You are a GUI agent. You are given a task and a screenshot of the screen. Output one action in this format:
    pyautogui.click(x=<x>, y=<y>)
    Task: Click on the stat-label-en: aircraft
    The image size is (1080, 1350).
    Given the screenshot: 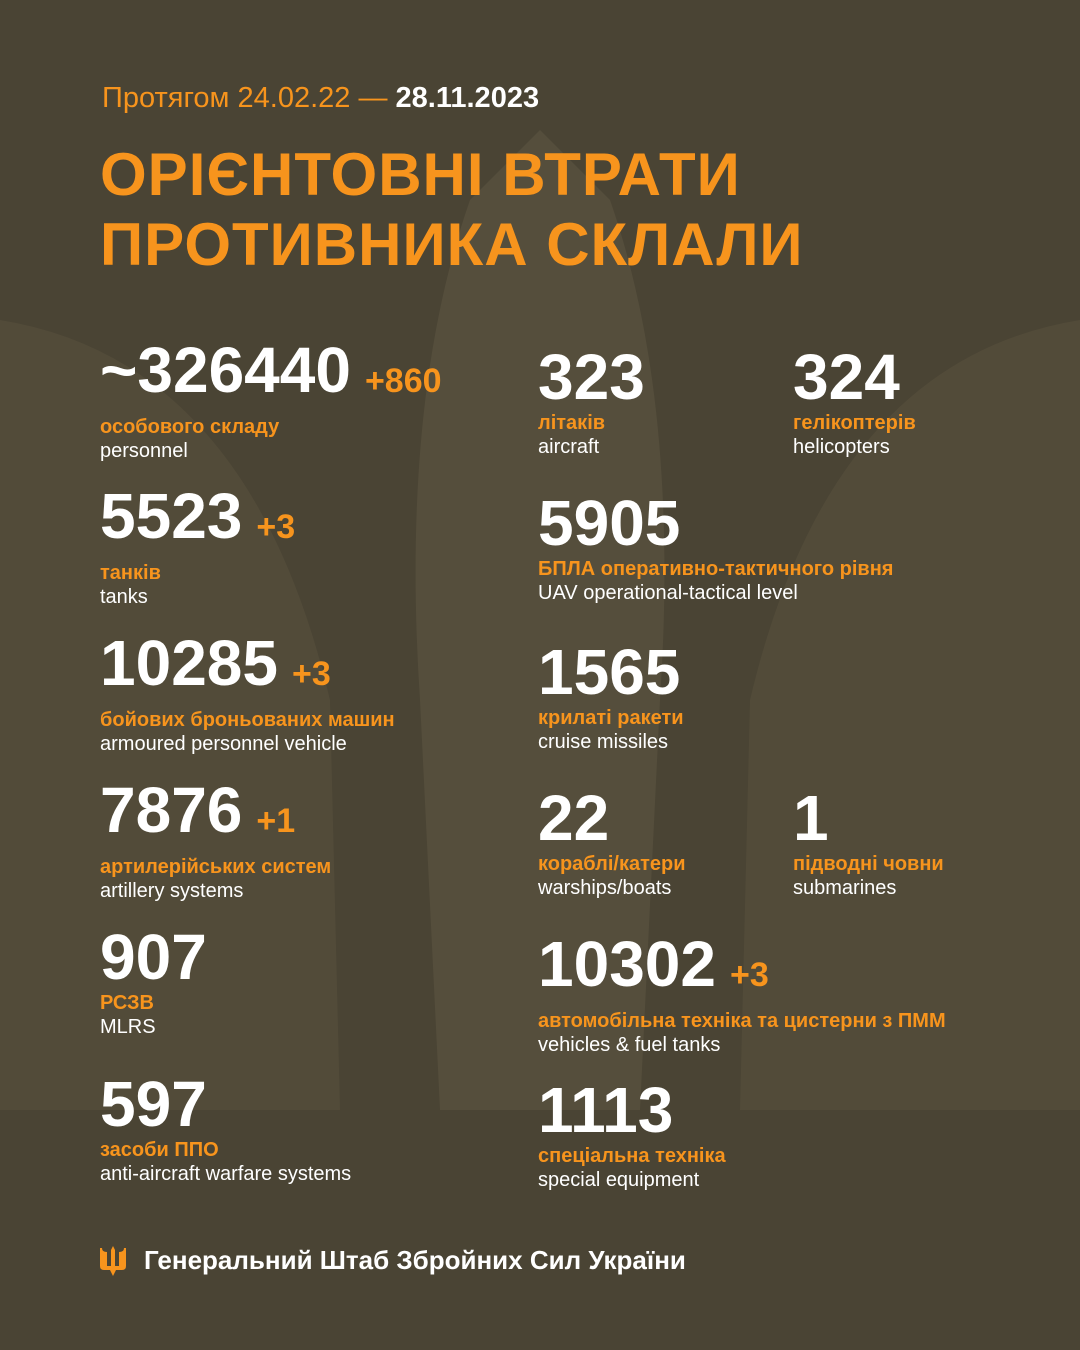 What is the action you would take?
    pyautogui.click(x=569, y=447)
    